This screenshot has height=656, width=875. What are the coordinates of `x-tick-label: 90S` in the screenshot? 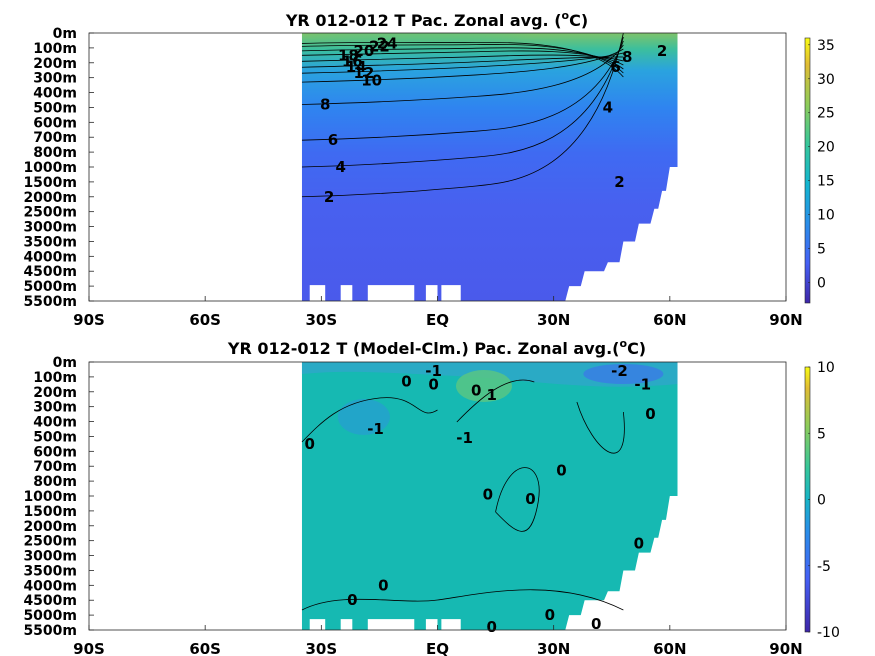 It's located at (89, 320).